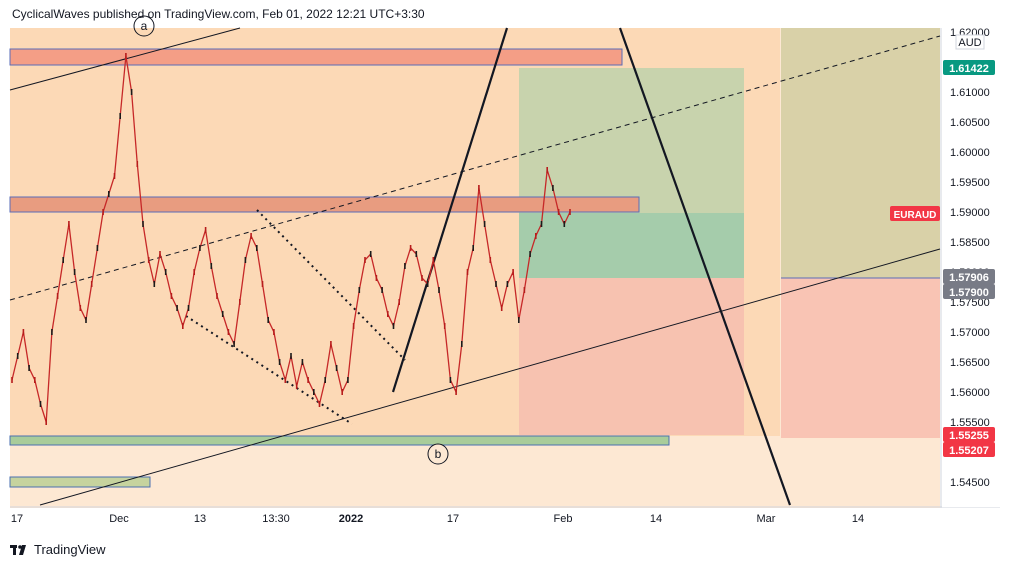 Image resolution: width=1009 pixels, height=568 pixels. I want to click on supply-zone-top, so click(316, 57).